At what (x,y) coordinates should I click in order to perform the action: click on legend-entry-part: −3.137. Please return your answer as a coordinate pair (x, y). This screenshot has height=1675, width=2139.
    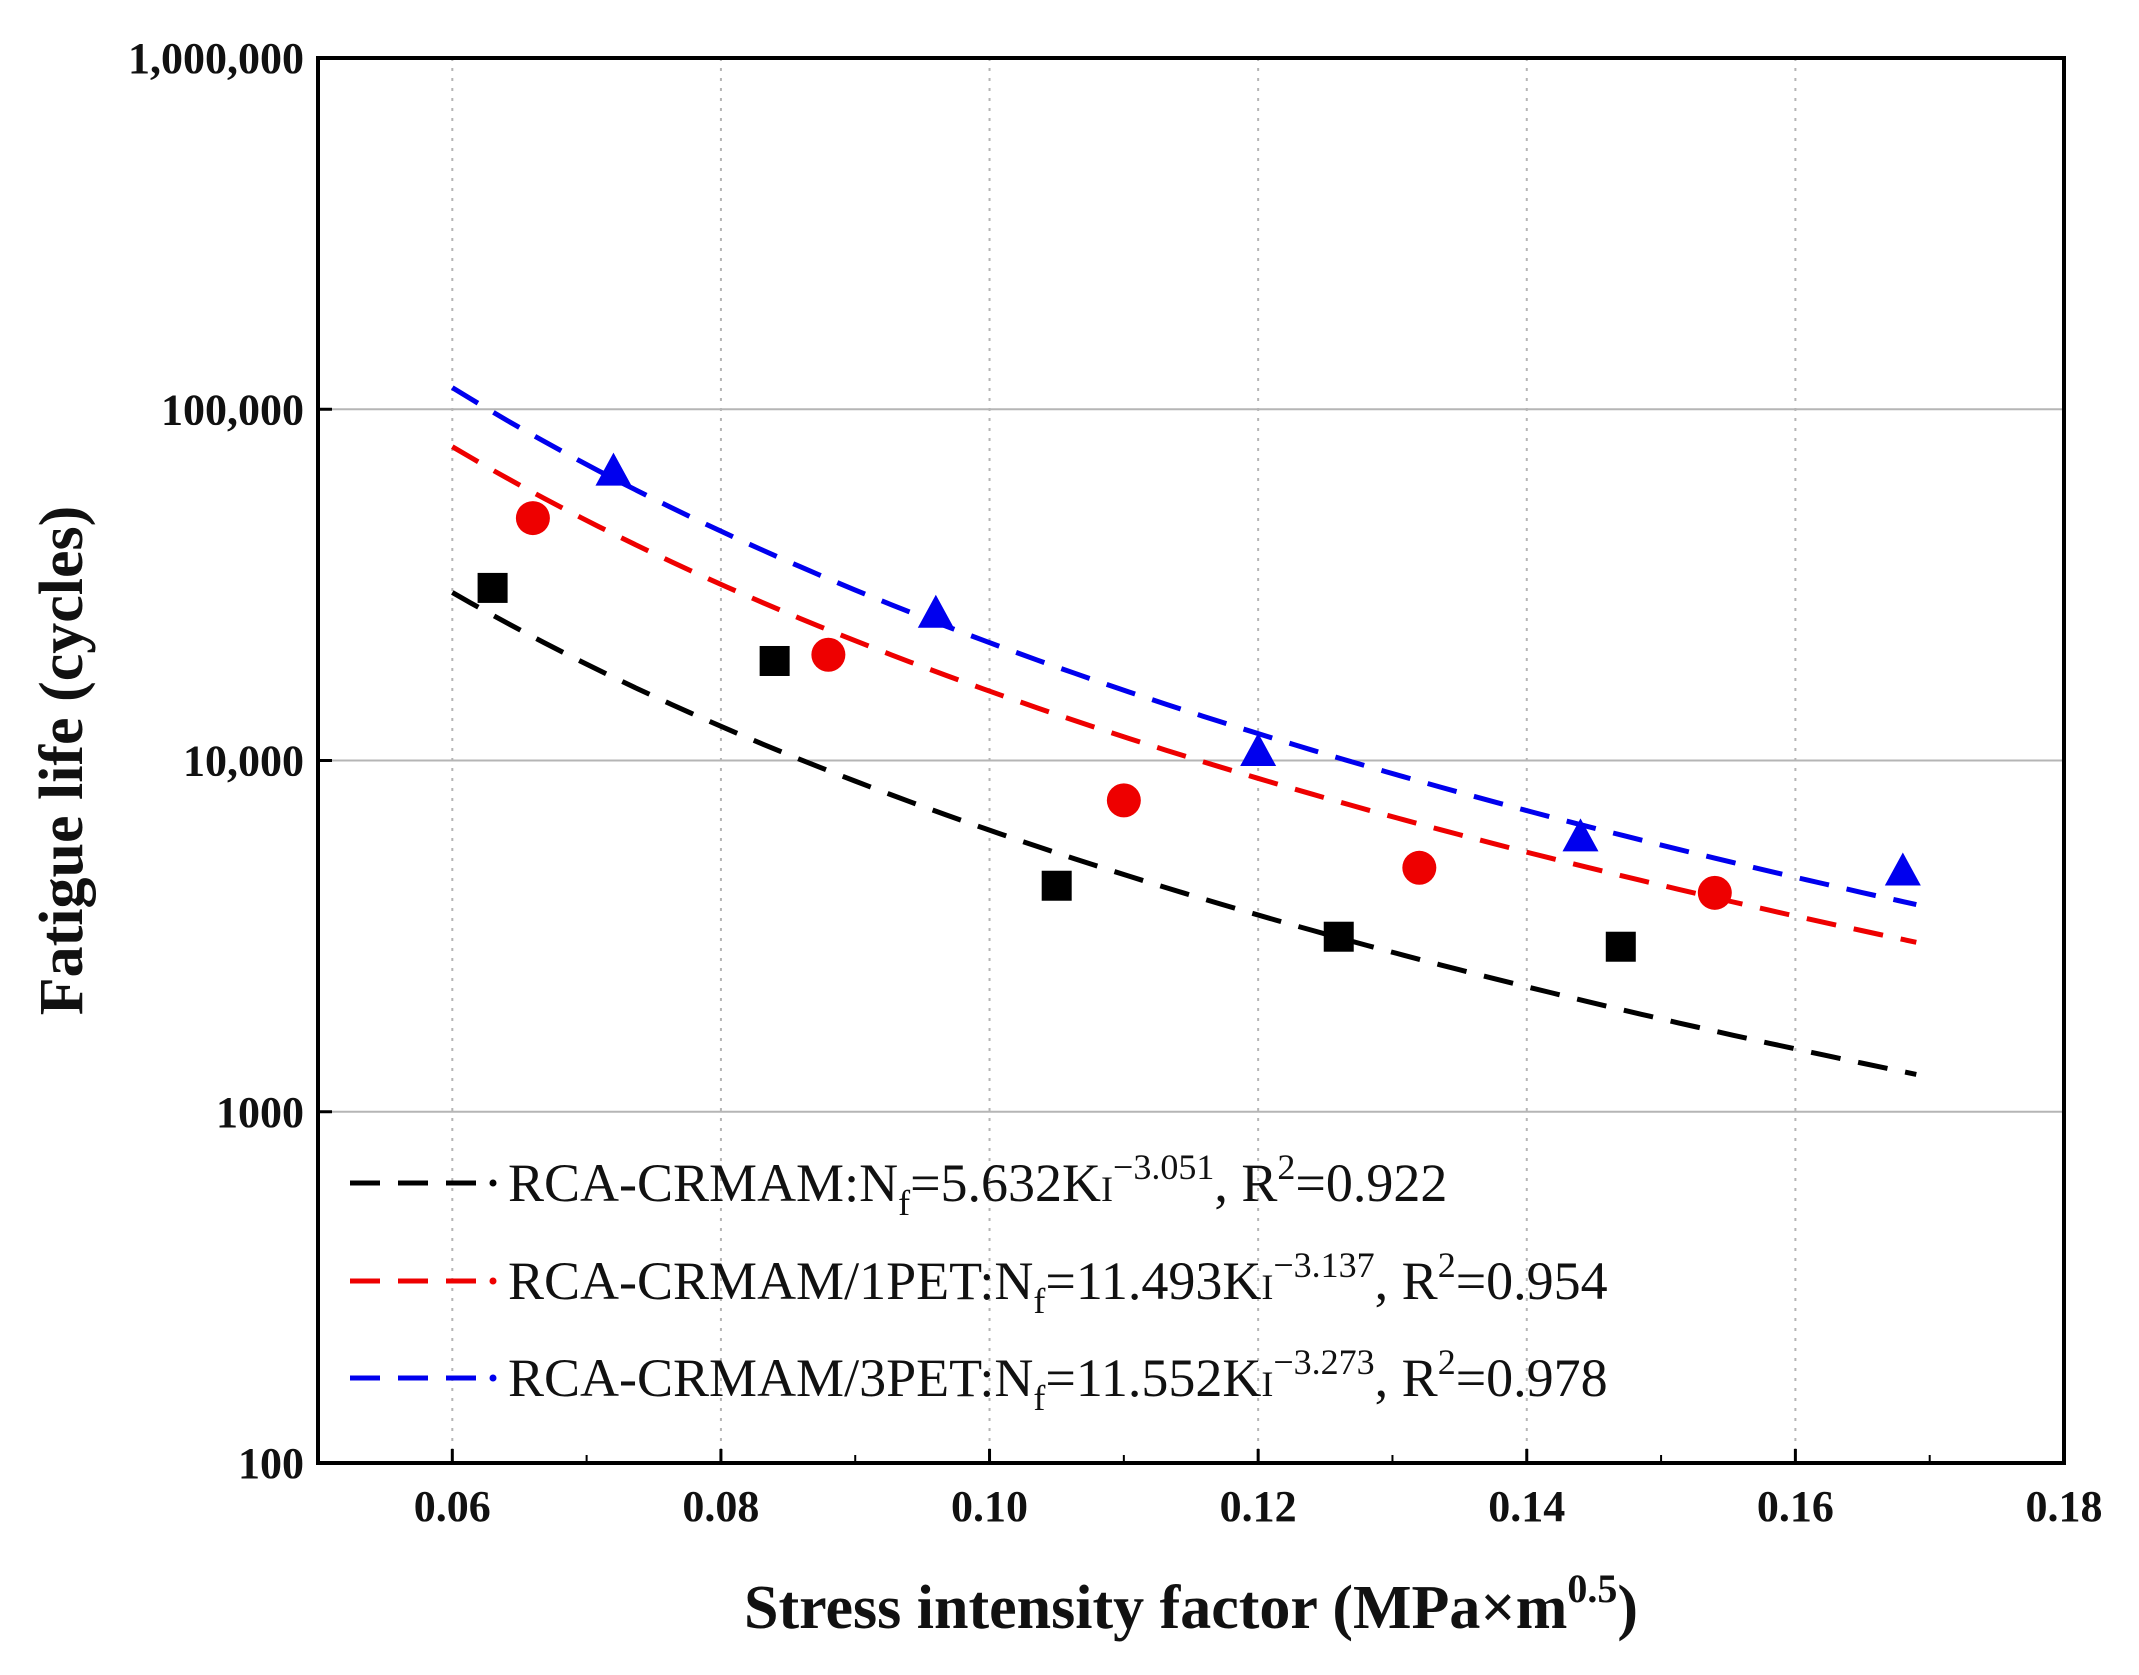
    Looking at the image, I should click on (1323, 1265).